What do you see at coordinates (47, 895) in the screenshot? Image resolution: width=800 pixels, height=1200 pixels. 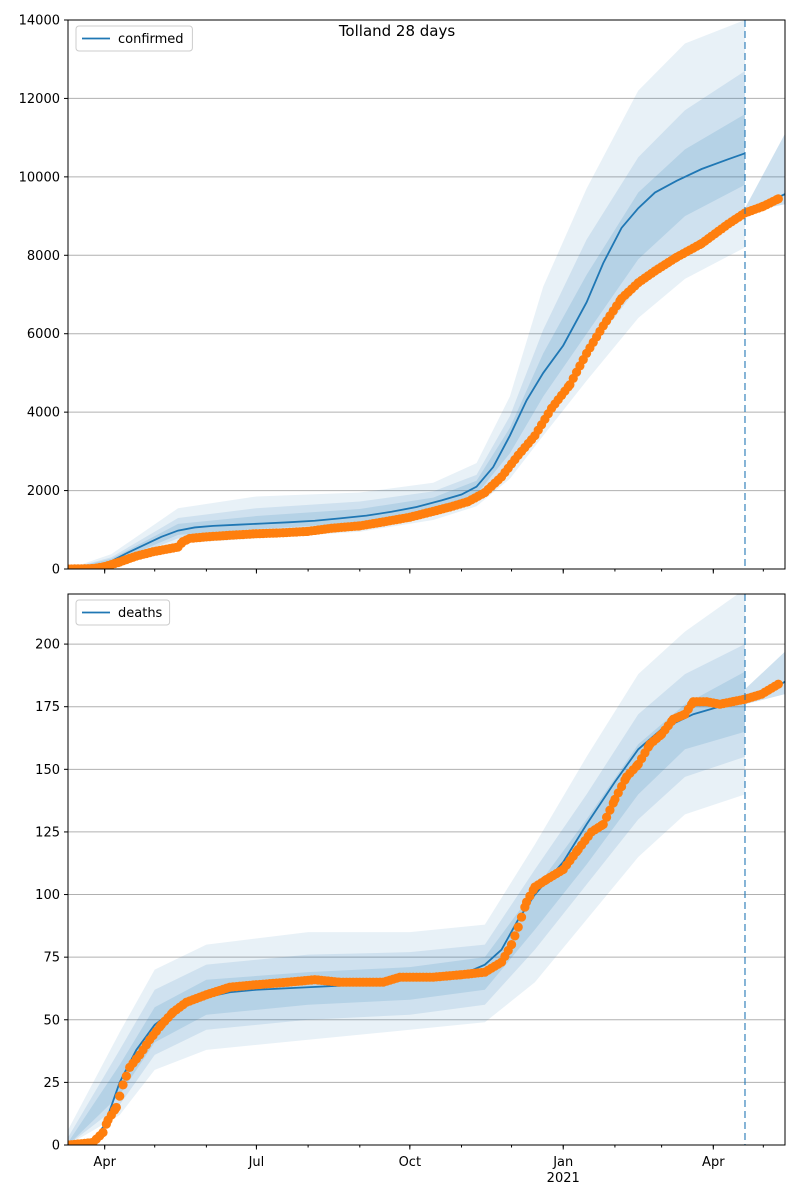 I see `y-tick-label: 100` at bounding box center [47, 895].